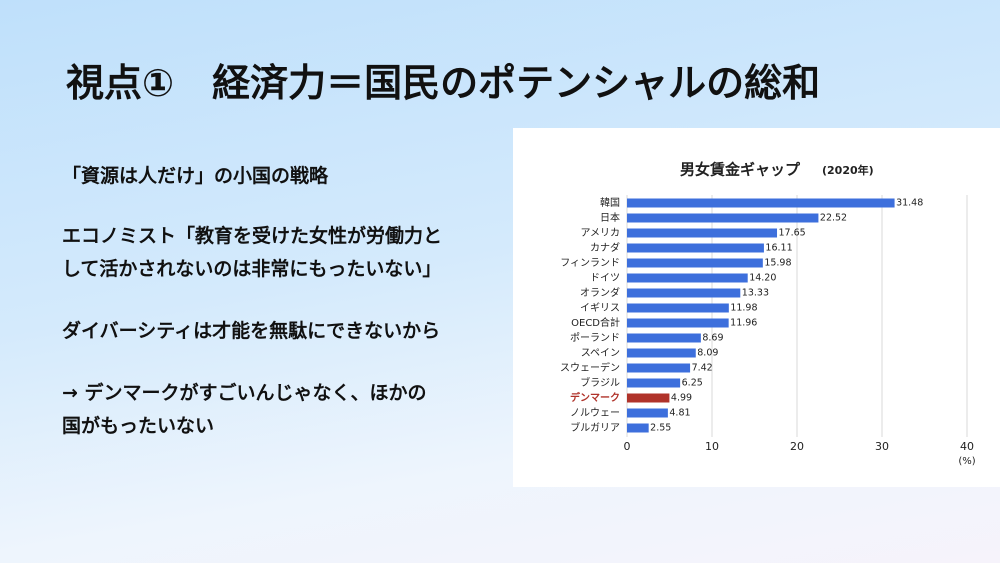  What do you see at coordinates (966, 461) in the screenshot?
I see `x-unit: (%)` at bounding box center [966, 461].